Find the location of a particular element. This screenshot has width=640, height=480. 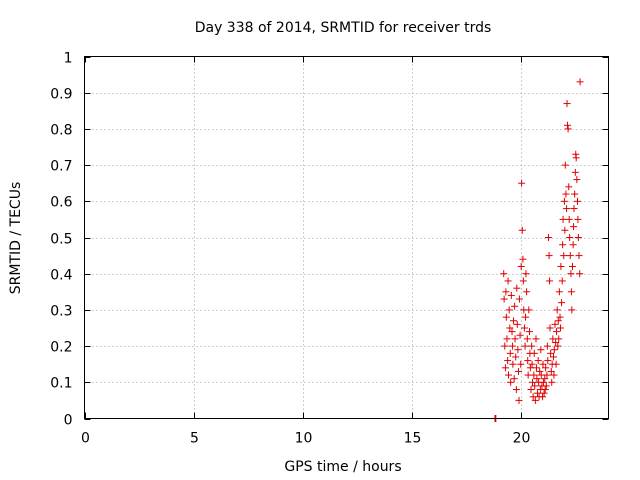

y-tick-label: 0.1 is located at coordinates (61, 384).